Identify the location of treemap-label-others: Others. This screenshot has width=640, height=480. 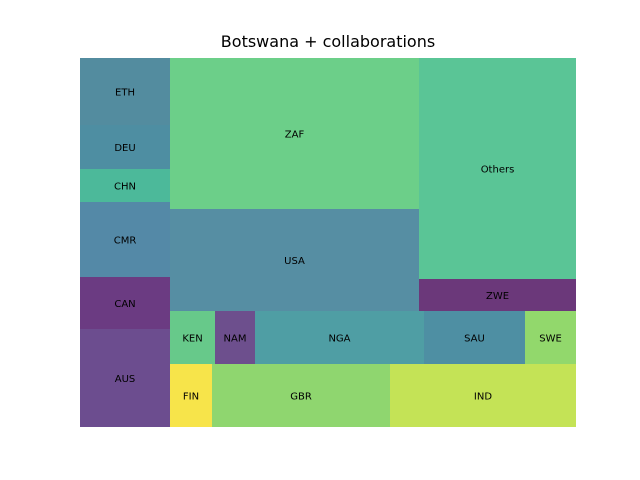
(498, 170).